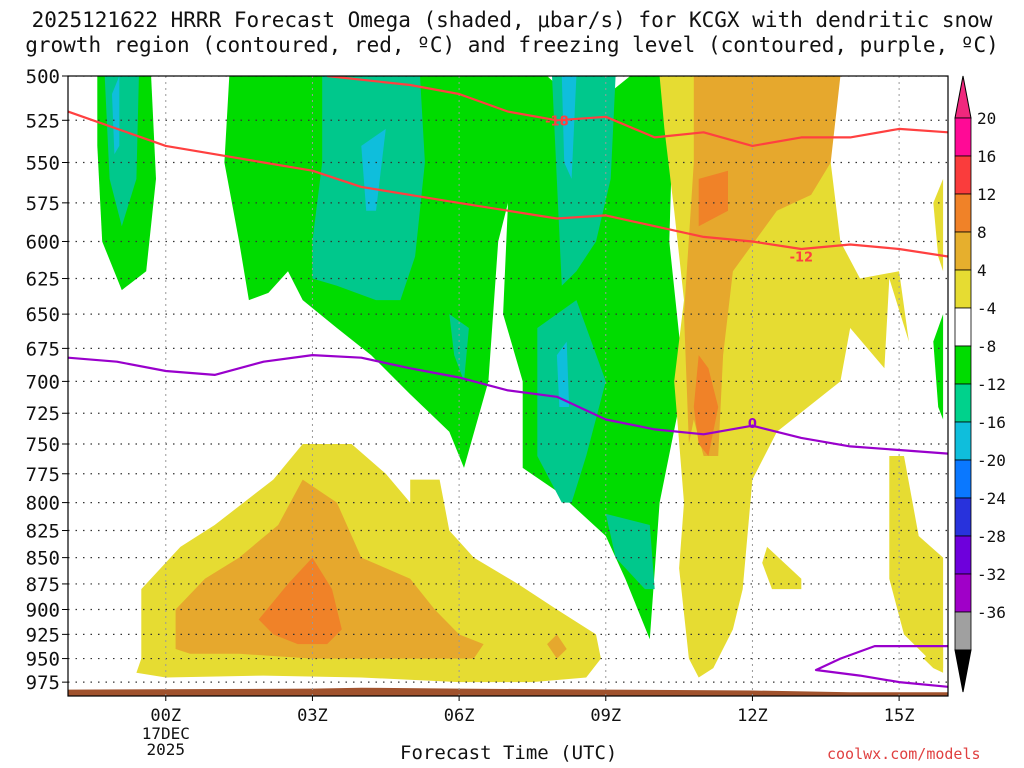 This screenshot has width=1024, height=768. What do you see at coordinates (43, 475) in the screenshot?
I see `y-tick-label-775: 775` at bounding box center [43, 475].